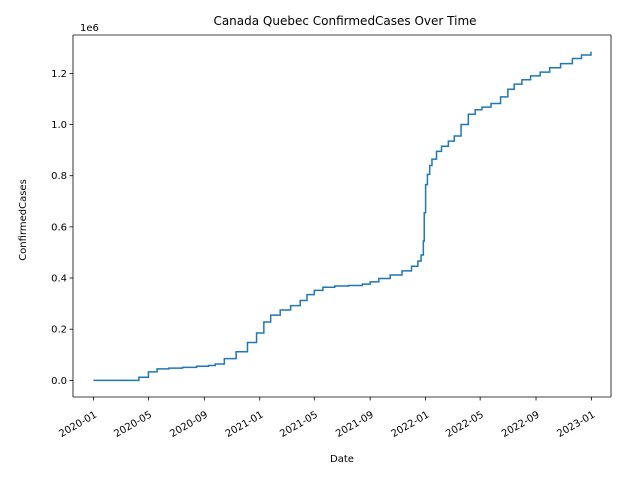 This screenshot has width=640, height=480. I want to click on x-tick-label: 2023-01, so click(576, 425).